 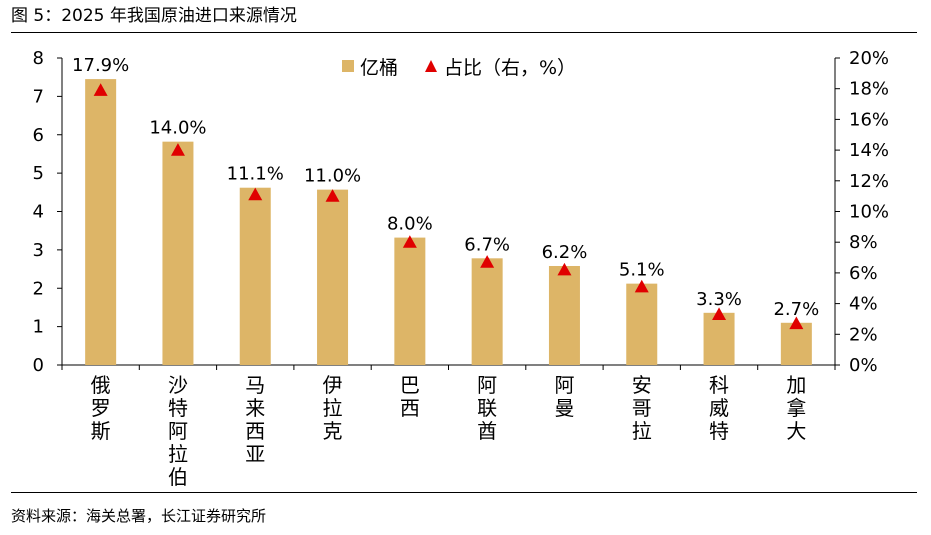 I want to click on left-tick-label: 0, so click(x=38, y=365).